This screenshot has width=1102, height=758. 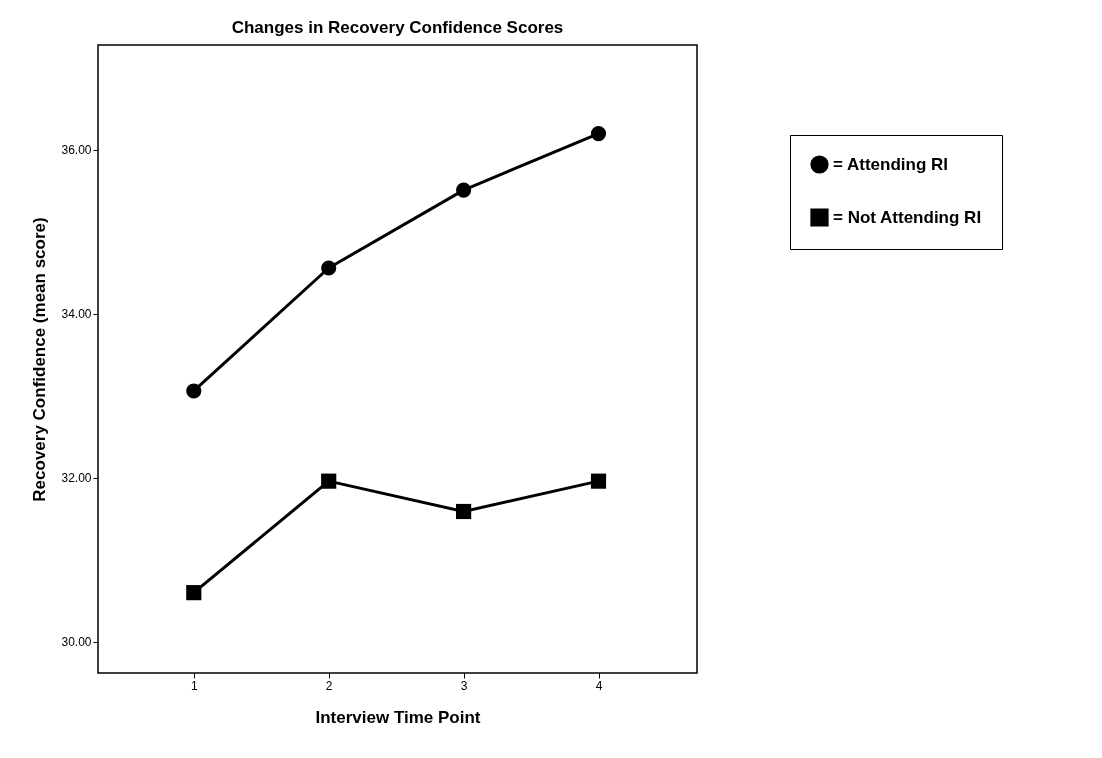 What do you see at coordinates (40, 359) in the screenshot?
I see `y-axis-title: Recovery Confidence (mean score)` at bounding box center [40, 359].